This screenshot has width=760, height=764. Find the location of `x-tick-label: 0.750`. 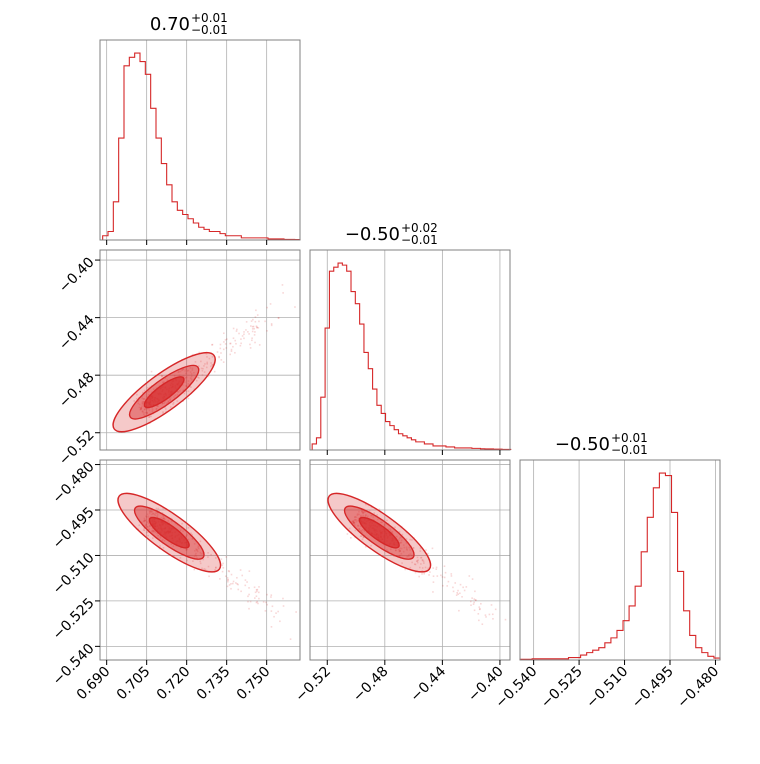

x-tick-label: 0.750 is located at coordinates (254, 684).